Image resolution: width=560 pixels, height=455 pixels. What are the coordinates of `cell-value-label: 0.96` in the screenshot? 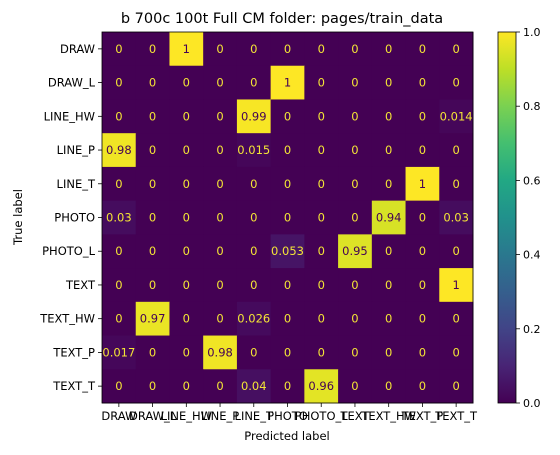 It's located at (321, 386).